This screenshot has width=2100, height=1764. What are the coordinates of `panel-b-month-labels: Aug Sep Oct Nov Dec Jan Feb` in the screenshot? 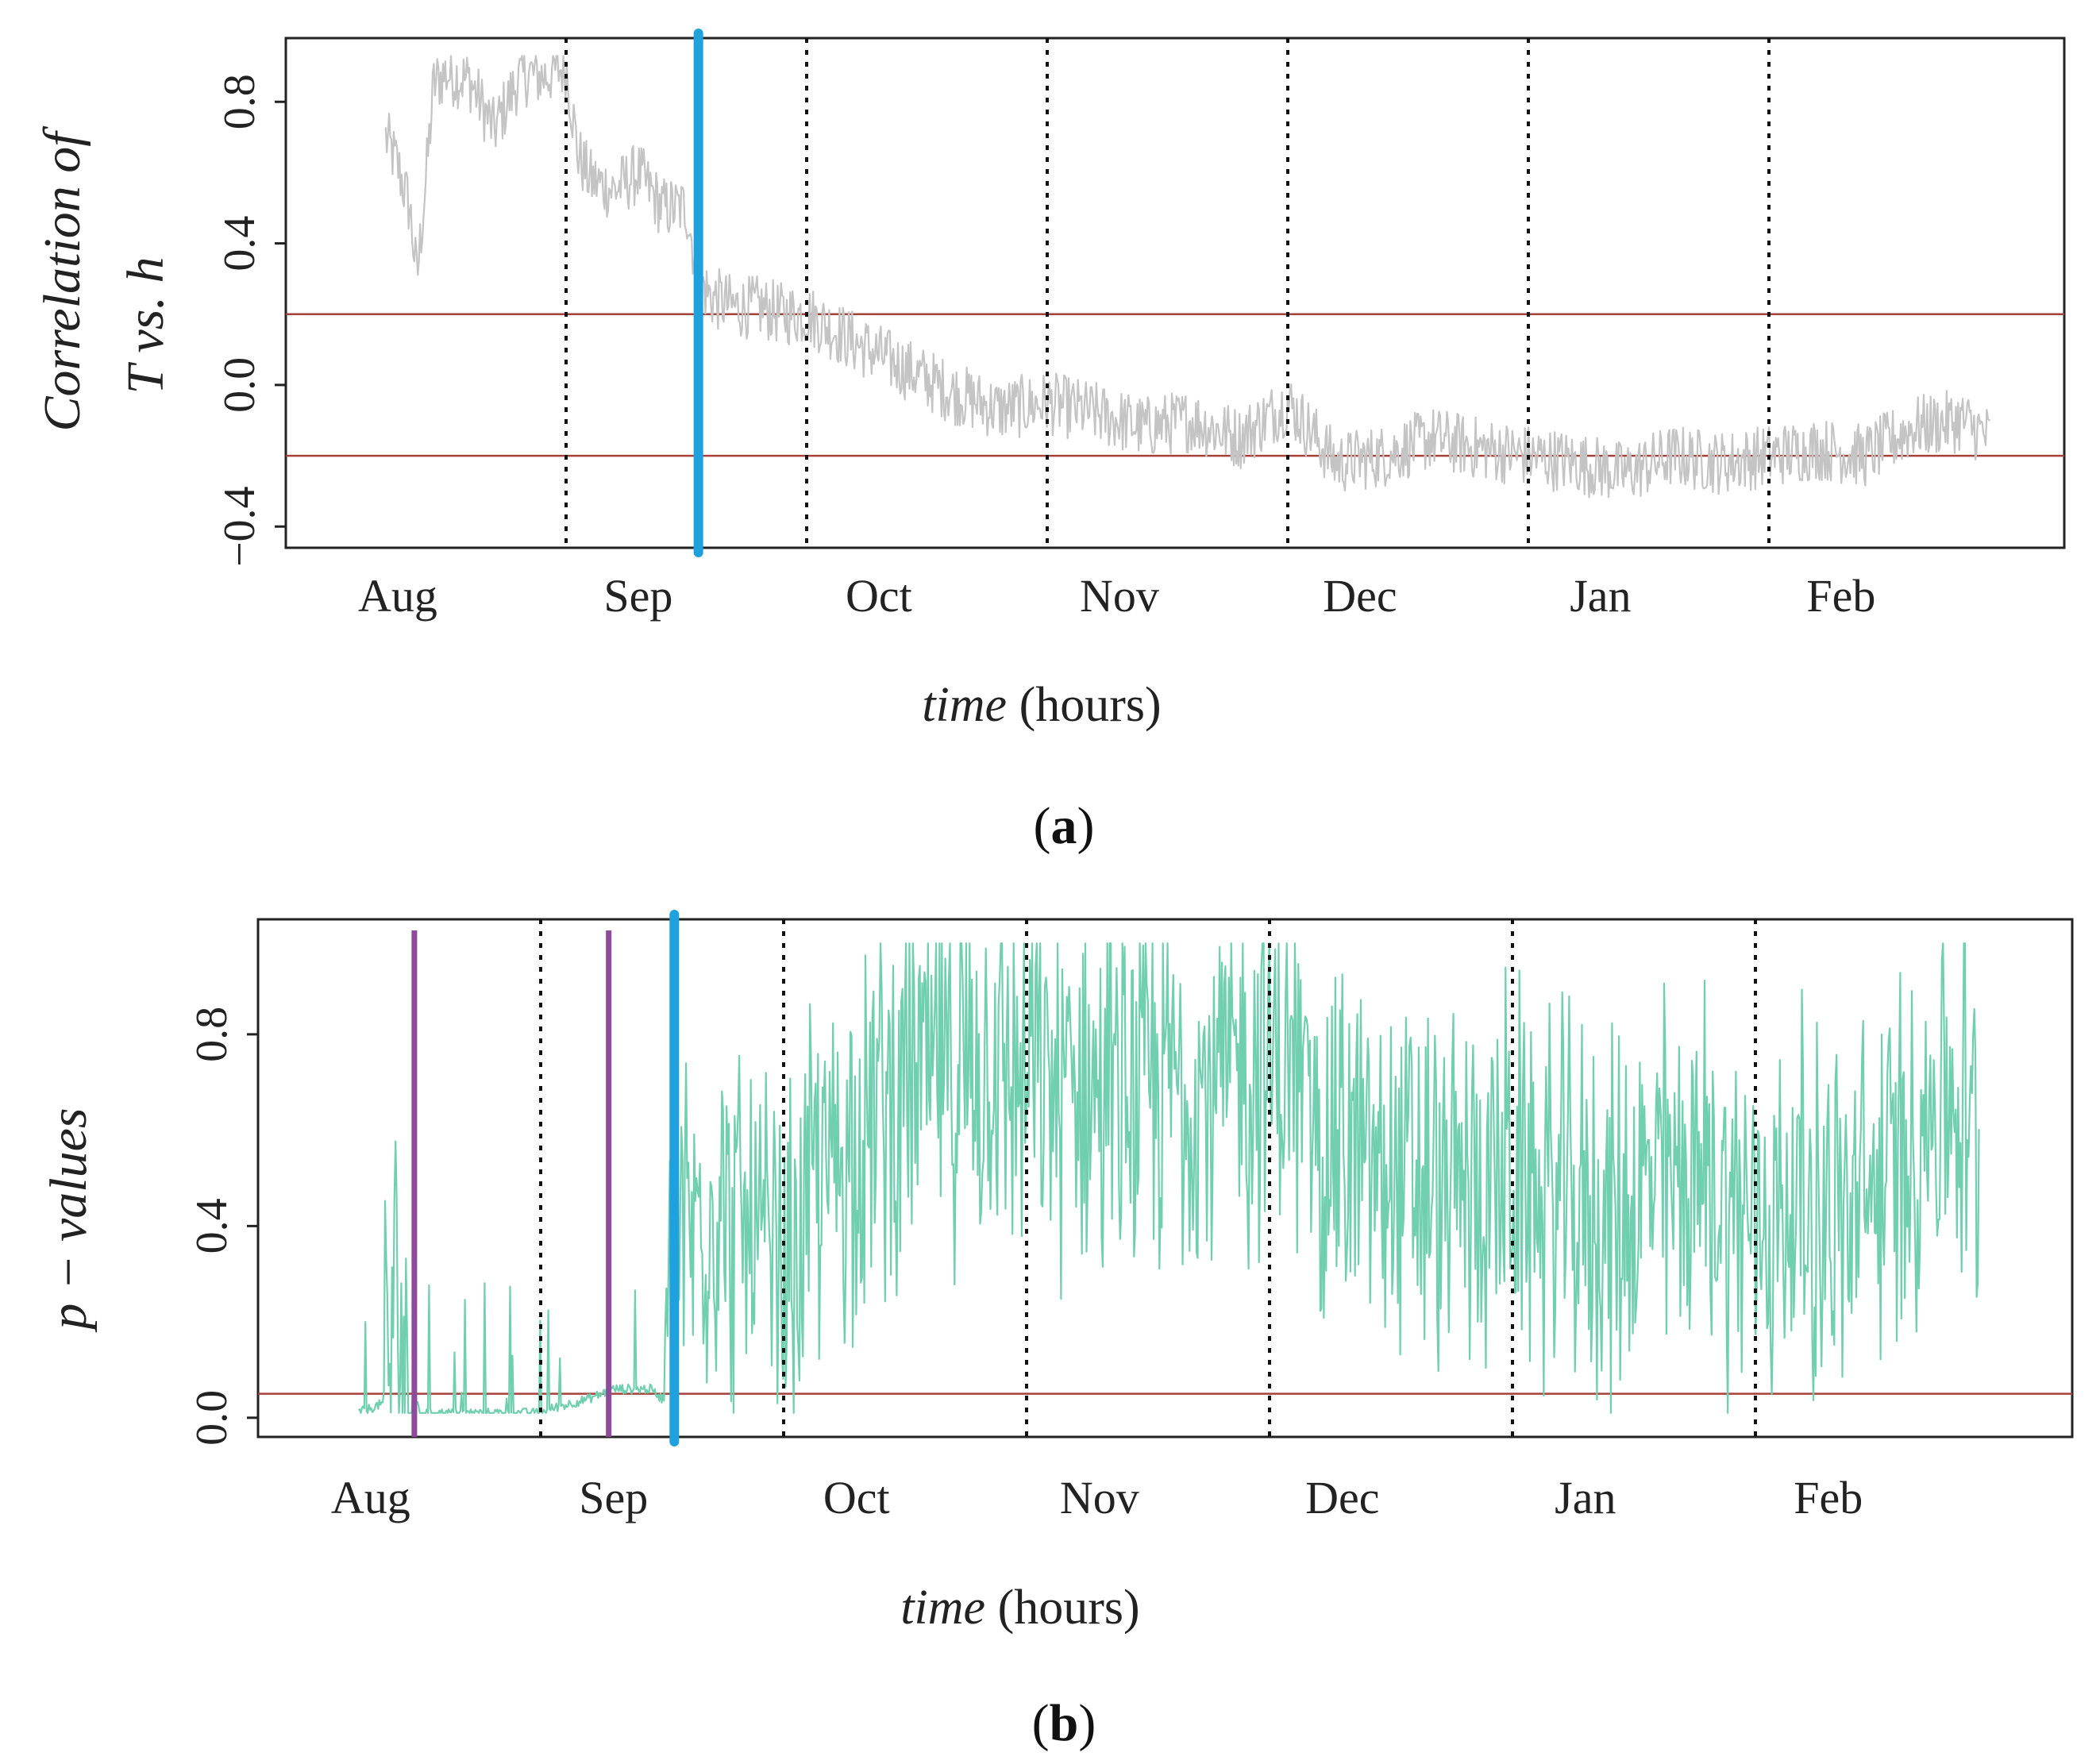 It's located at (1097, 1497).